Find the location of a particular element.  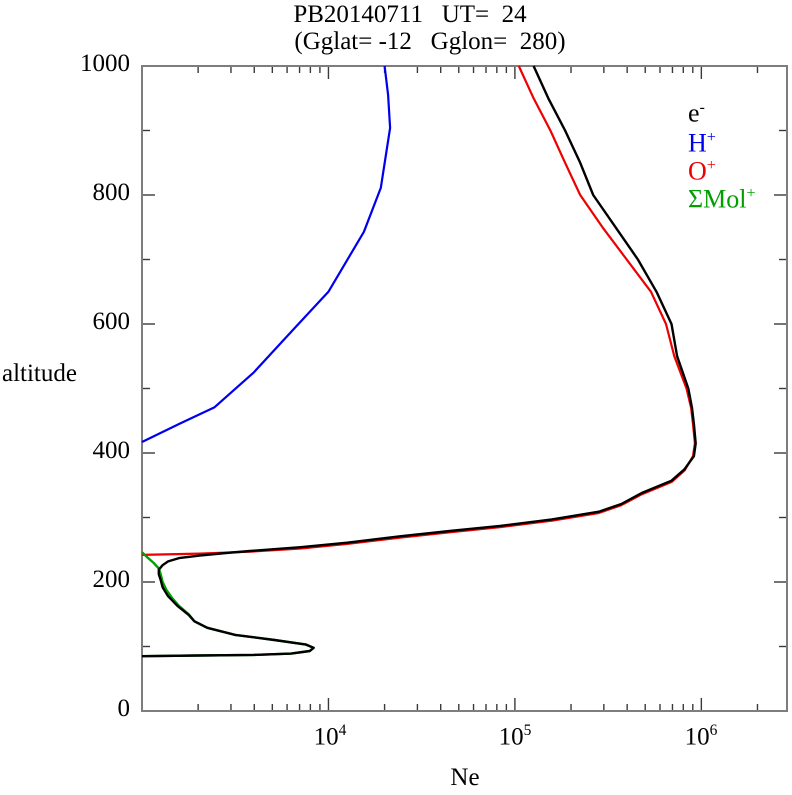

legend-item-oplus: O+ is located at coordinates (702, 171).